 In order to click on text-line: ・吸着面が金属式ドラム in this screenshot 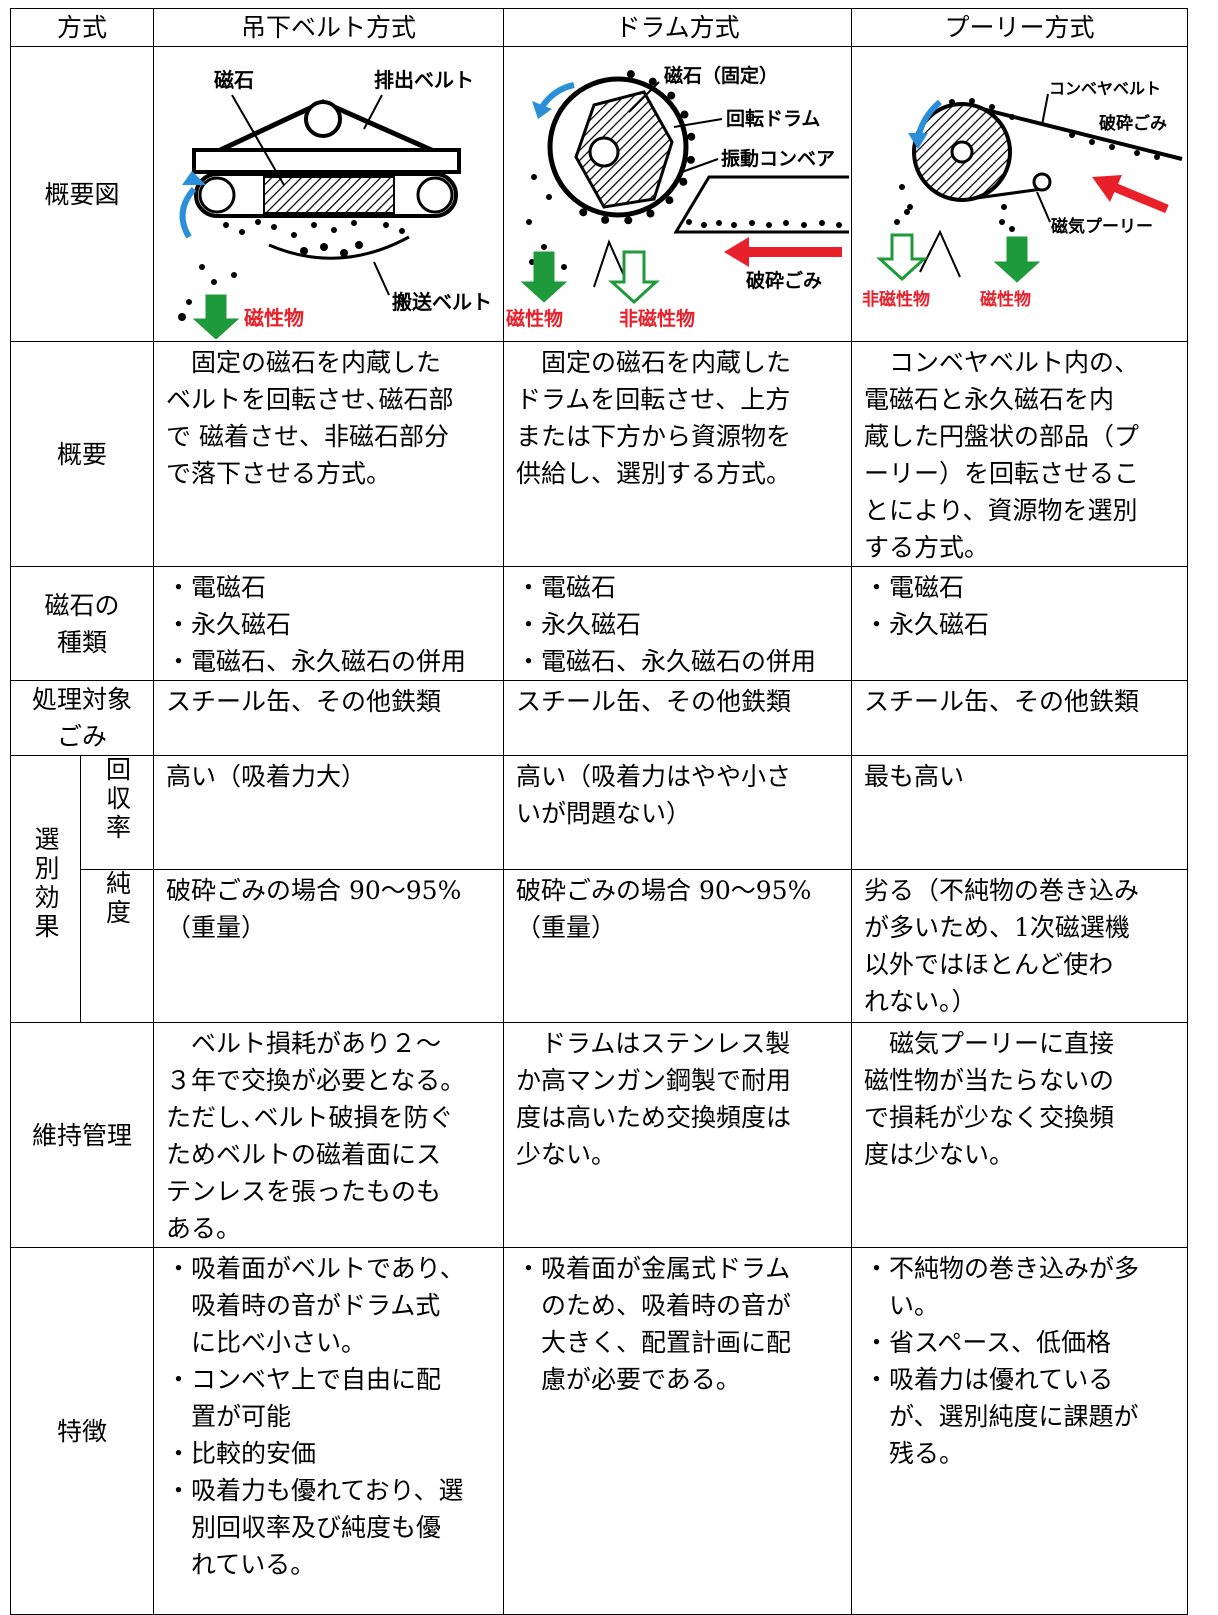, I will do `click(653, 1268)`.